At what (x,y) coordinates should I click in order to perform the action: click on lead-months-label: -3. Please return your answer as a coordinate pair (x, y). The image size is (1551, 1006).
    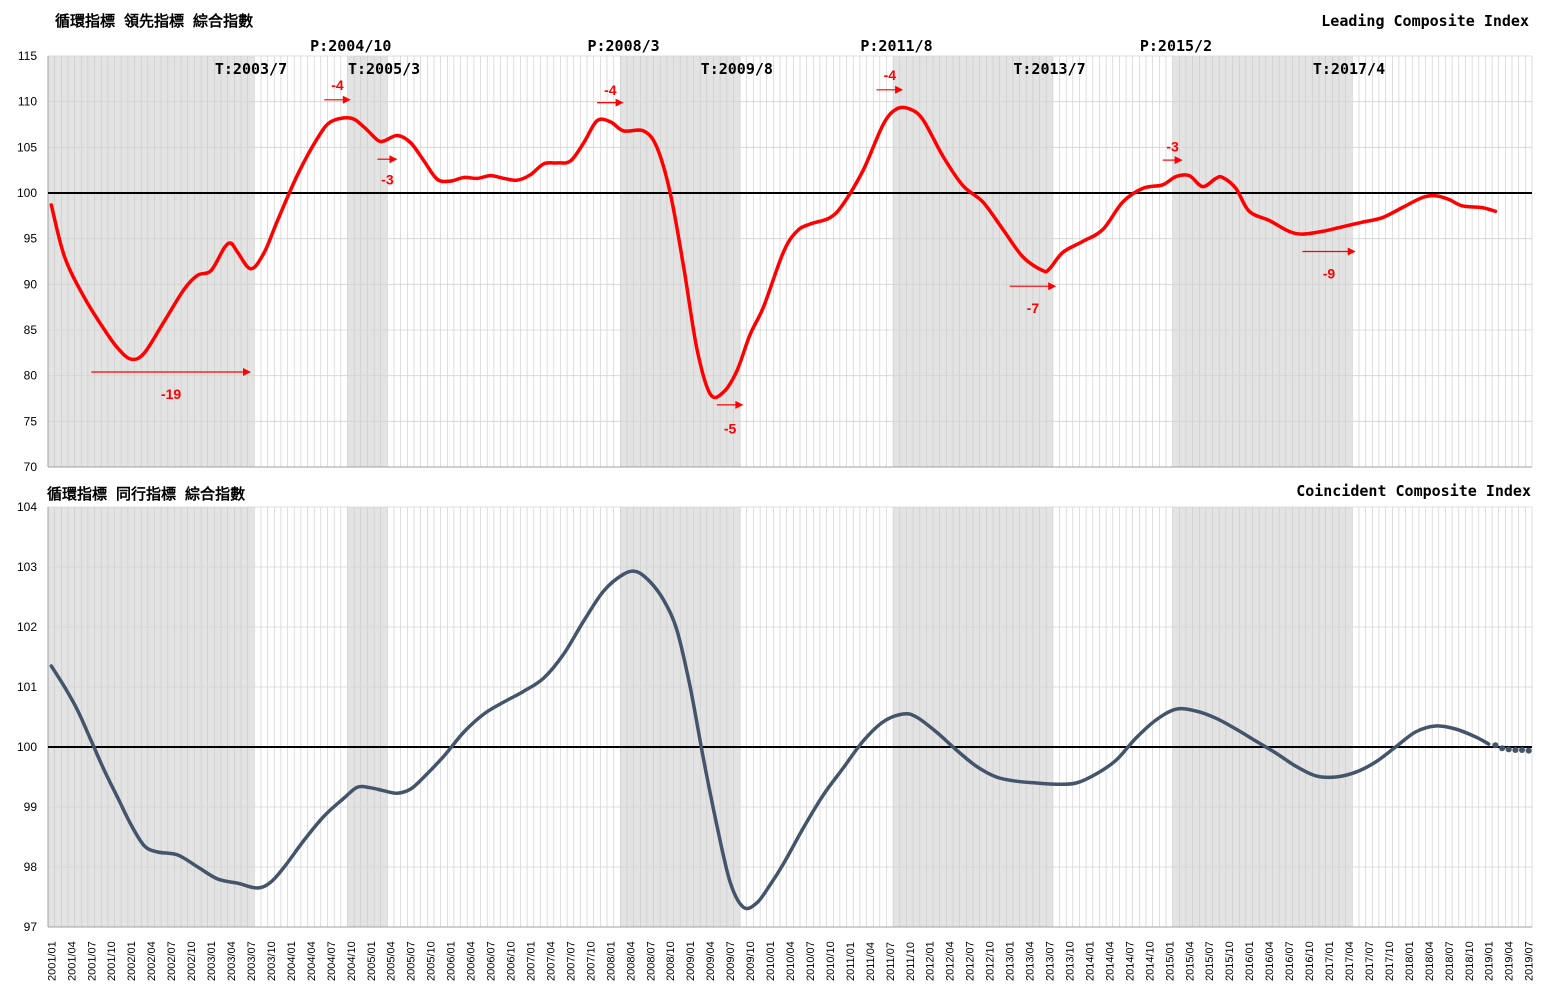
    Looking at the image, I should click on (1172, 146).